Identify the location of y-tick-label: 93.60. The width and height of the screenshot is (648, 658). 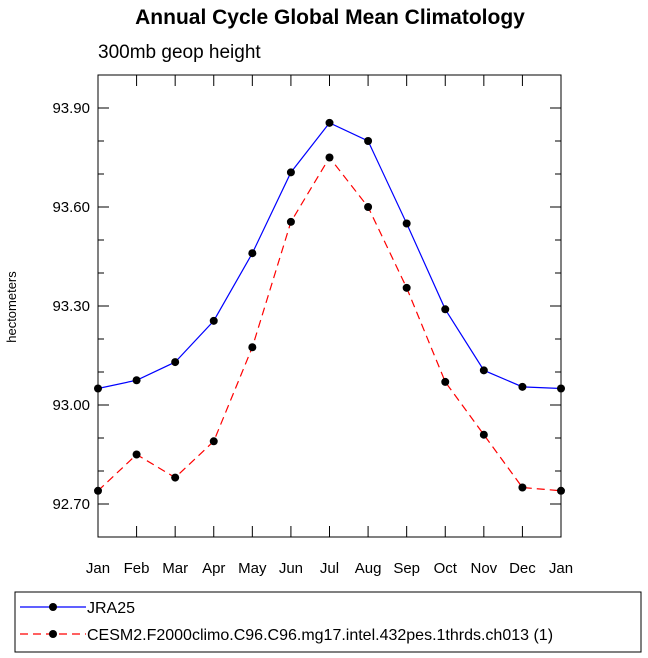
(71, 207).